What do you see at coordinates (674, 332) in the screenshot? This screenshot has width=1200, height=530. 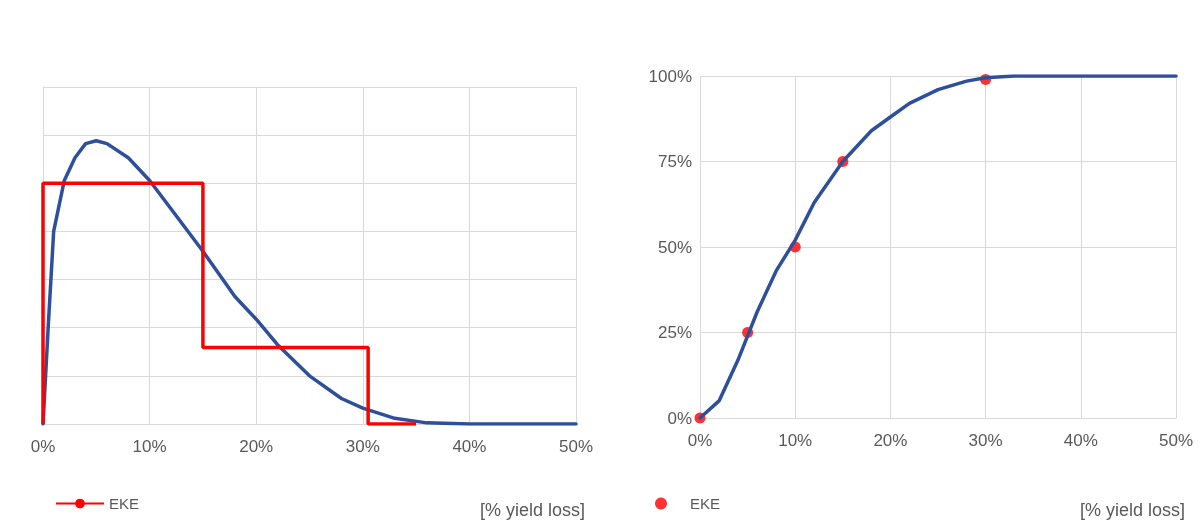 I see `y-tick-label: 25%` at bounding box center [674, 332].